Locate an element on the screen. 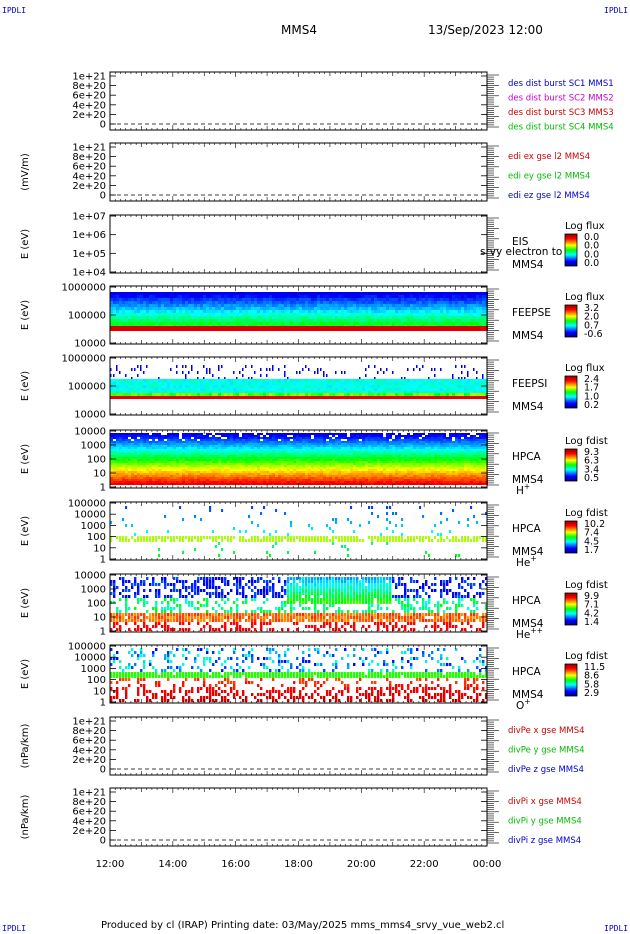 This screenshot has width=630, height=934. panel-divpe is located at coordinates (304, 746).